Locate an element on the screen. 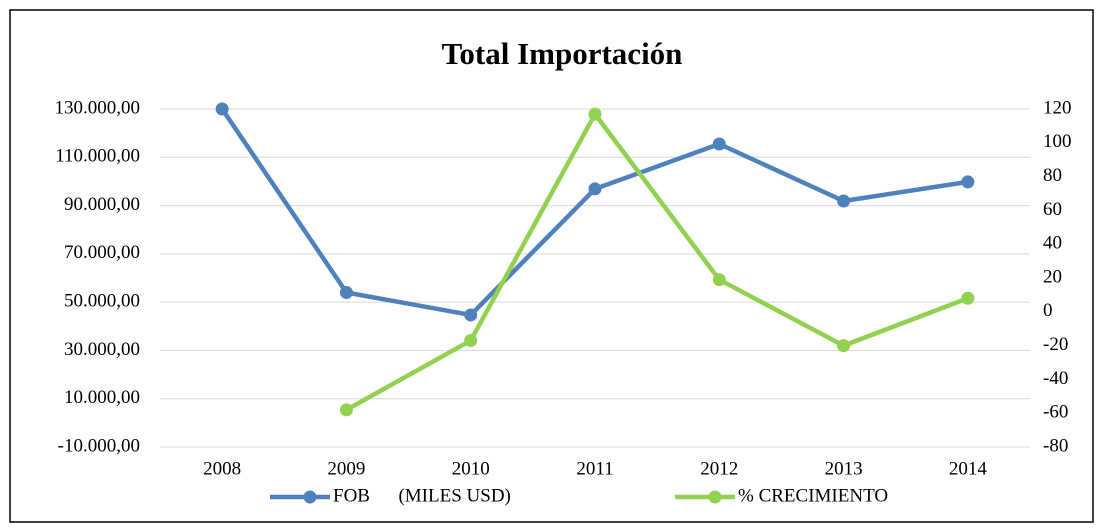 The width and height of the screenshot is (1100, 531). y-tick-label: 130.000,00 is located at coordinates (98, 107).